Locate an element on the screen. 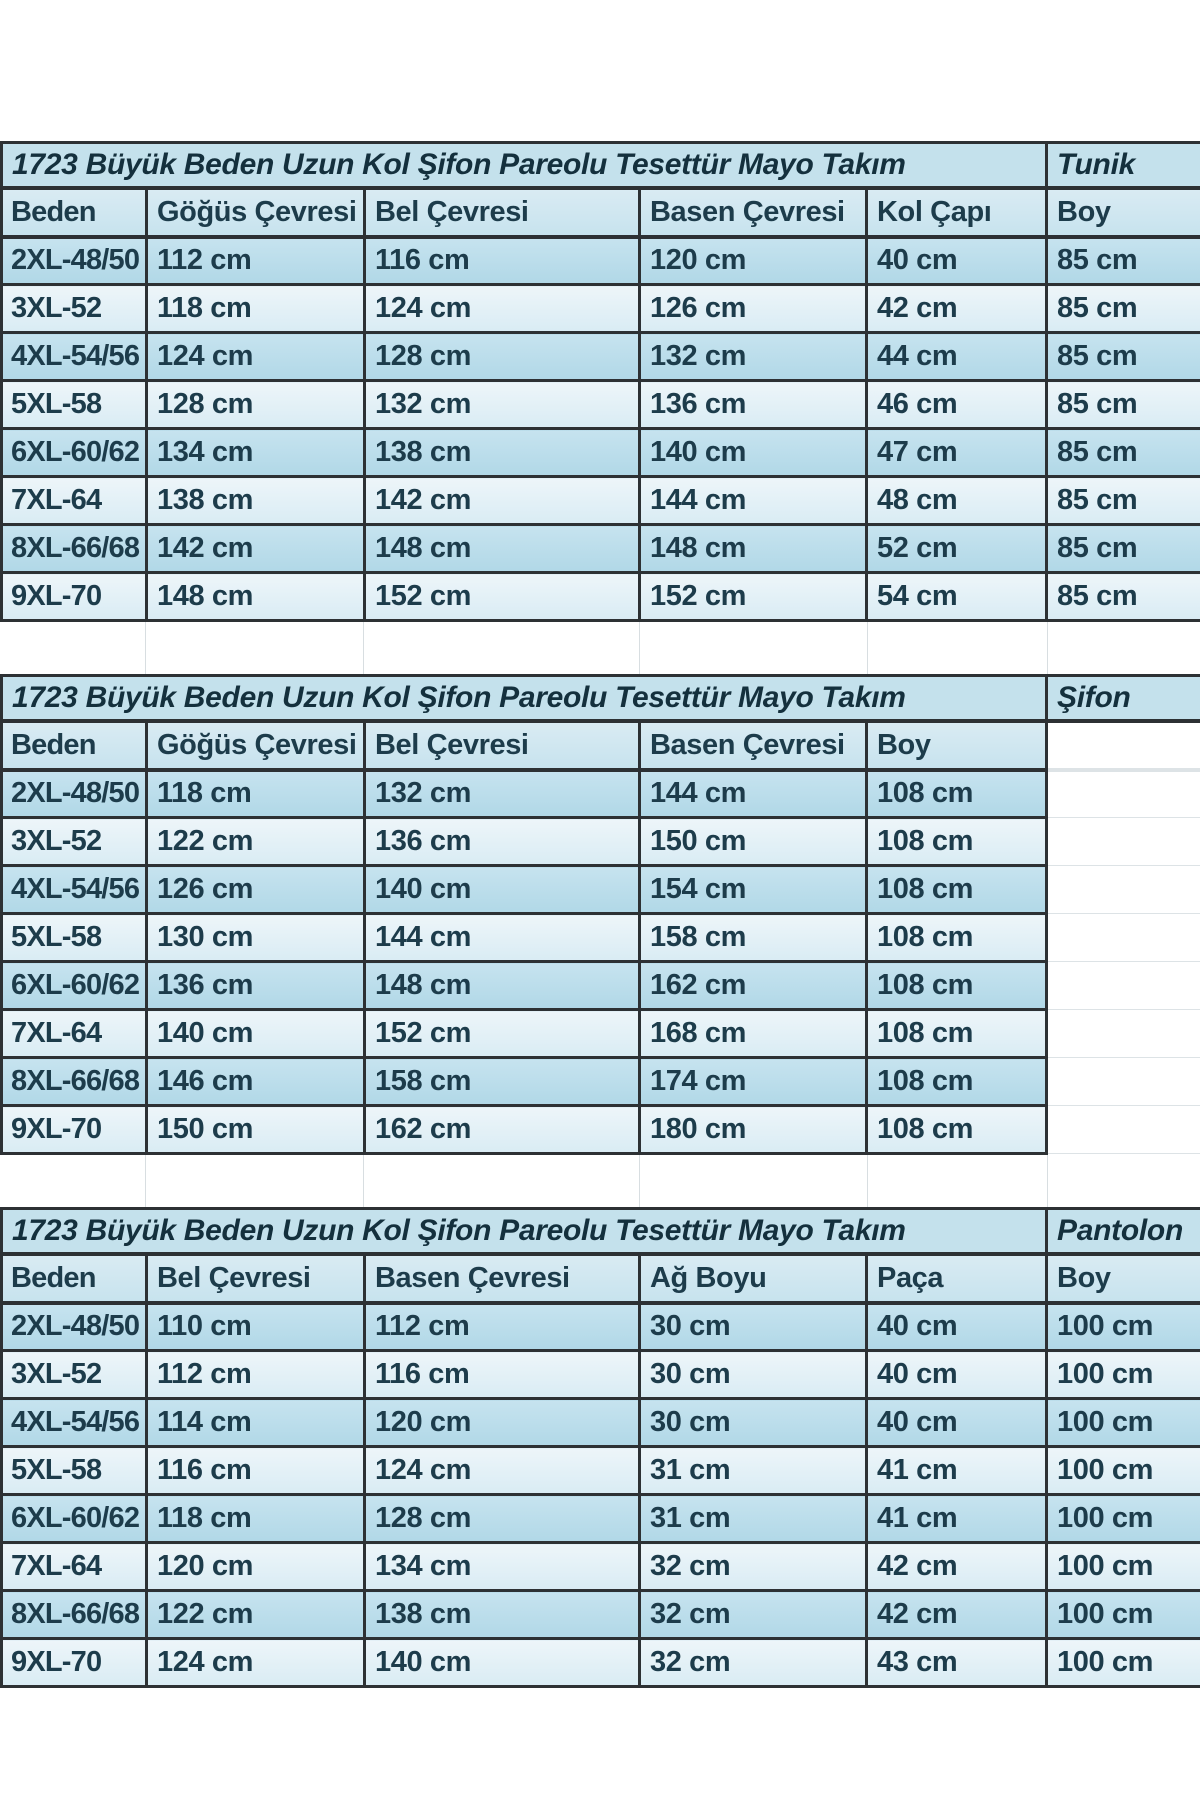  size-cell: 30 cm is located at coordinates (753, 1422).